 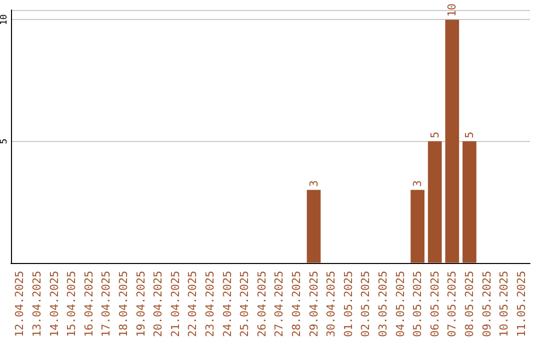 I want to click on x-tick-label: 18.04.2025, so click(x=123, y=304).